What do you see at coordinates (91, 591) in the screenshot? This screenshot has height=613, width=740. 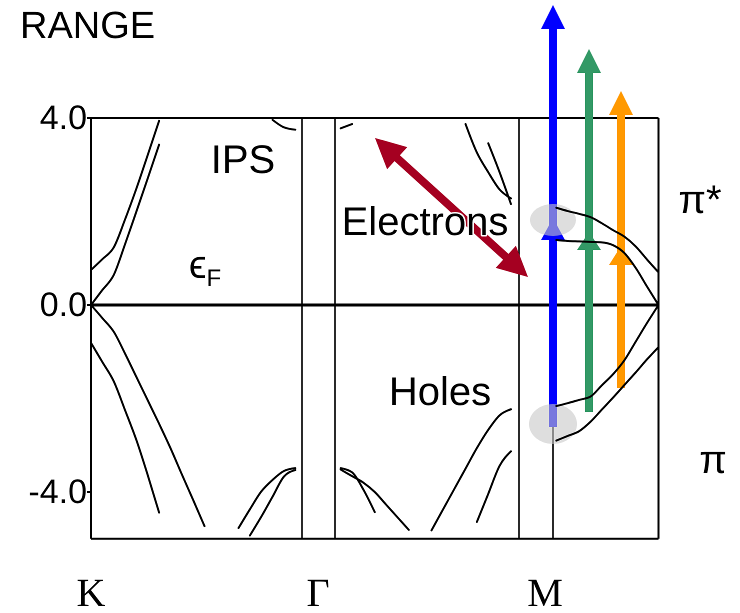 I see `x-tick-label: K` at bounding box center [91, 591].